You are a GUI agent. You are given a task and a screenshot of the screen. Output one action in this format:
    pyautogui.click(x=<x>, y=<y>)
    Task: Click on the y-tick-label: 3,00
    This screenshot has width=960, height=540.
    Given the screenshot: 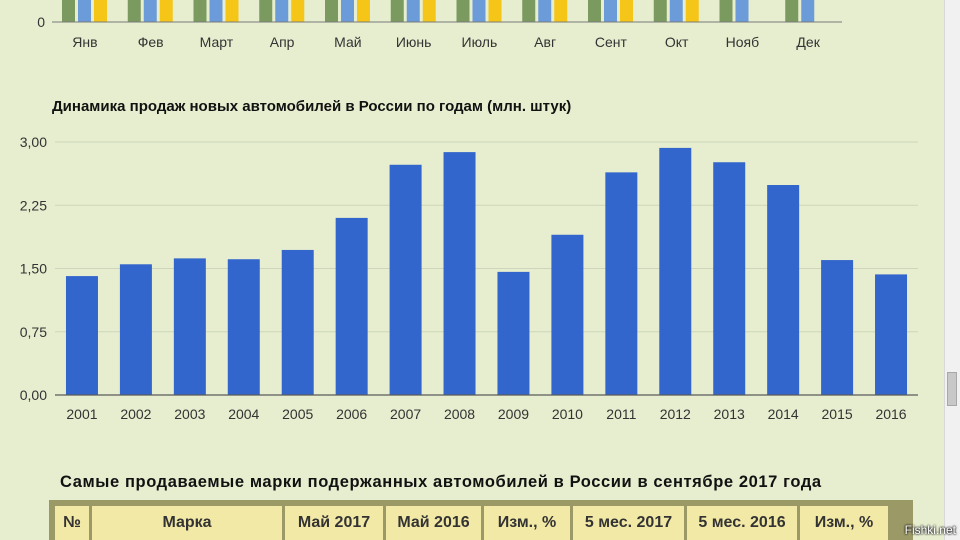 What is the action you would take?
    pyautogui.click(x=33, y=142)
    